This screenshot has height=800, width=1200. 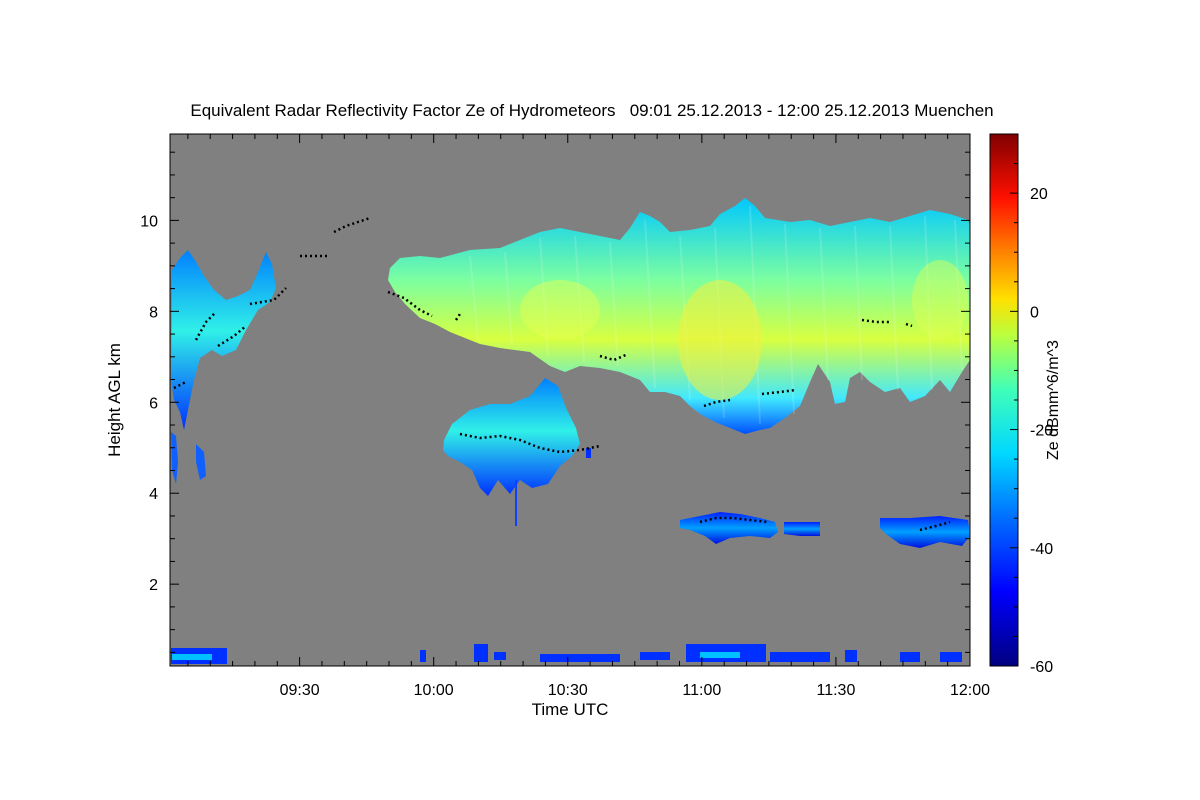 What do you see at coordinates (1041, 431) in the screenshot?
I see `colorbar-tick-label: -20` at bounding box center [1041, 431].